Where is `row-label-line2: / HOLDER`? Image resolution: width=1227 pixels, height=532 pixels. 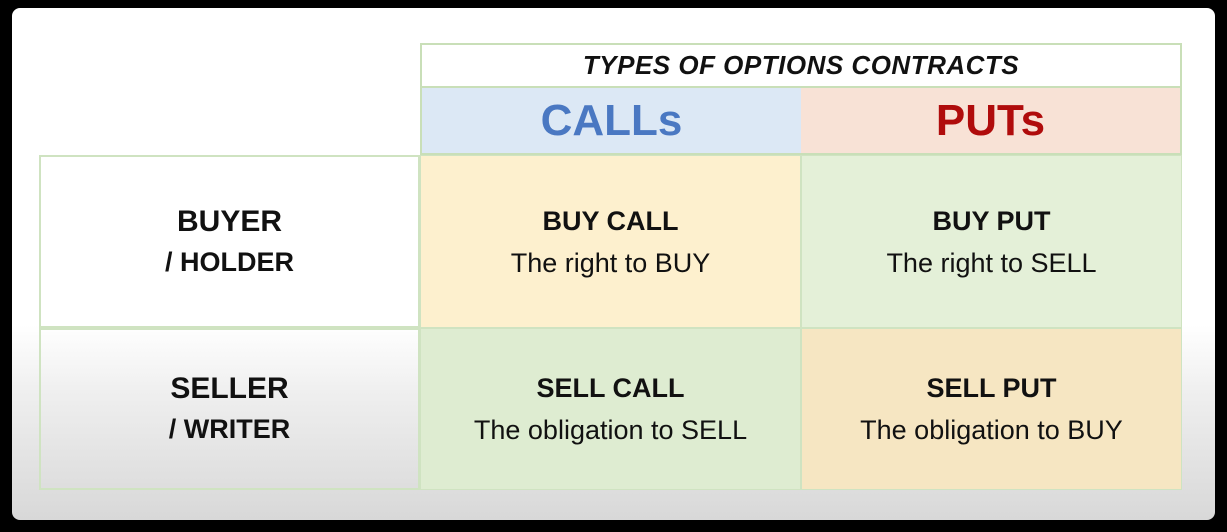
row-label-line2: / HOLDER is located at coordinates (229, 261).